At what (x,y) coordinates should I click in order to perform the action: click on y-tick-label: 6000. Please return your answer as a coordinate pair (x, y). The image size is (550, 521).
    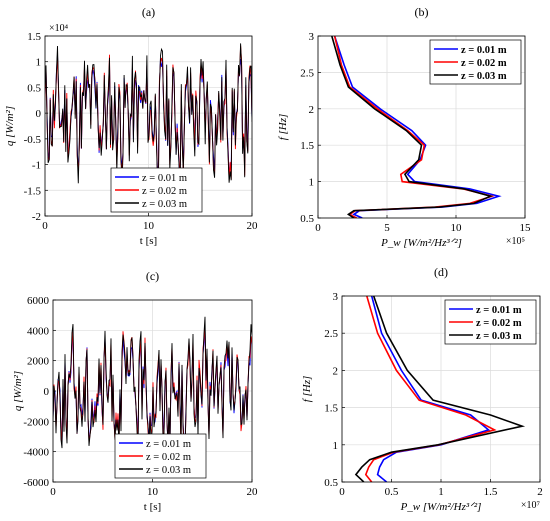
    Looking at the image, I should click on (38, 301).